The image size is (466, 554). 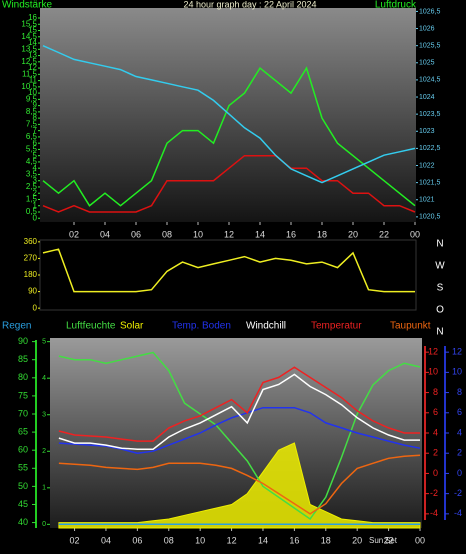 What do you see at coordinates (357, 540) in the screenshot?
I see `x-tick-label: 20` at bounding box center [357, 540].